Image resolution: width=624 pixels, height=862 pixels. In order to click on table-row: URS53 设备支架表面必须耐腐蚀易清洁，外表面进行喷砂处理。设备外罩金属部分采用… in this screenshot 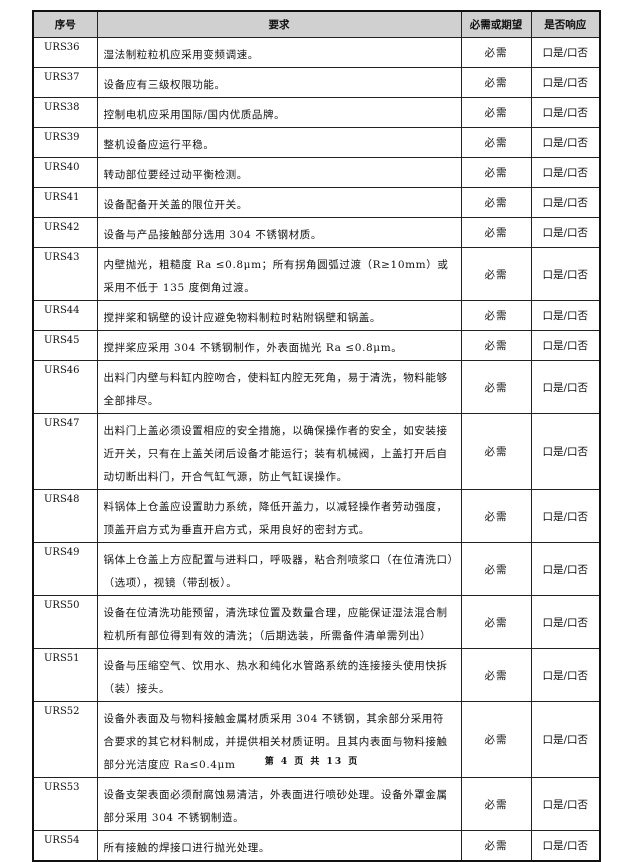, I will do `click(316, 804)`.